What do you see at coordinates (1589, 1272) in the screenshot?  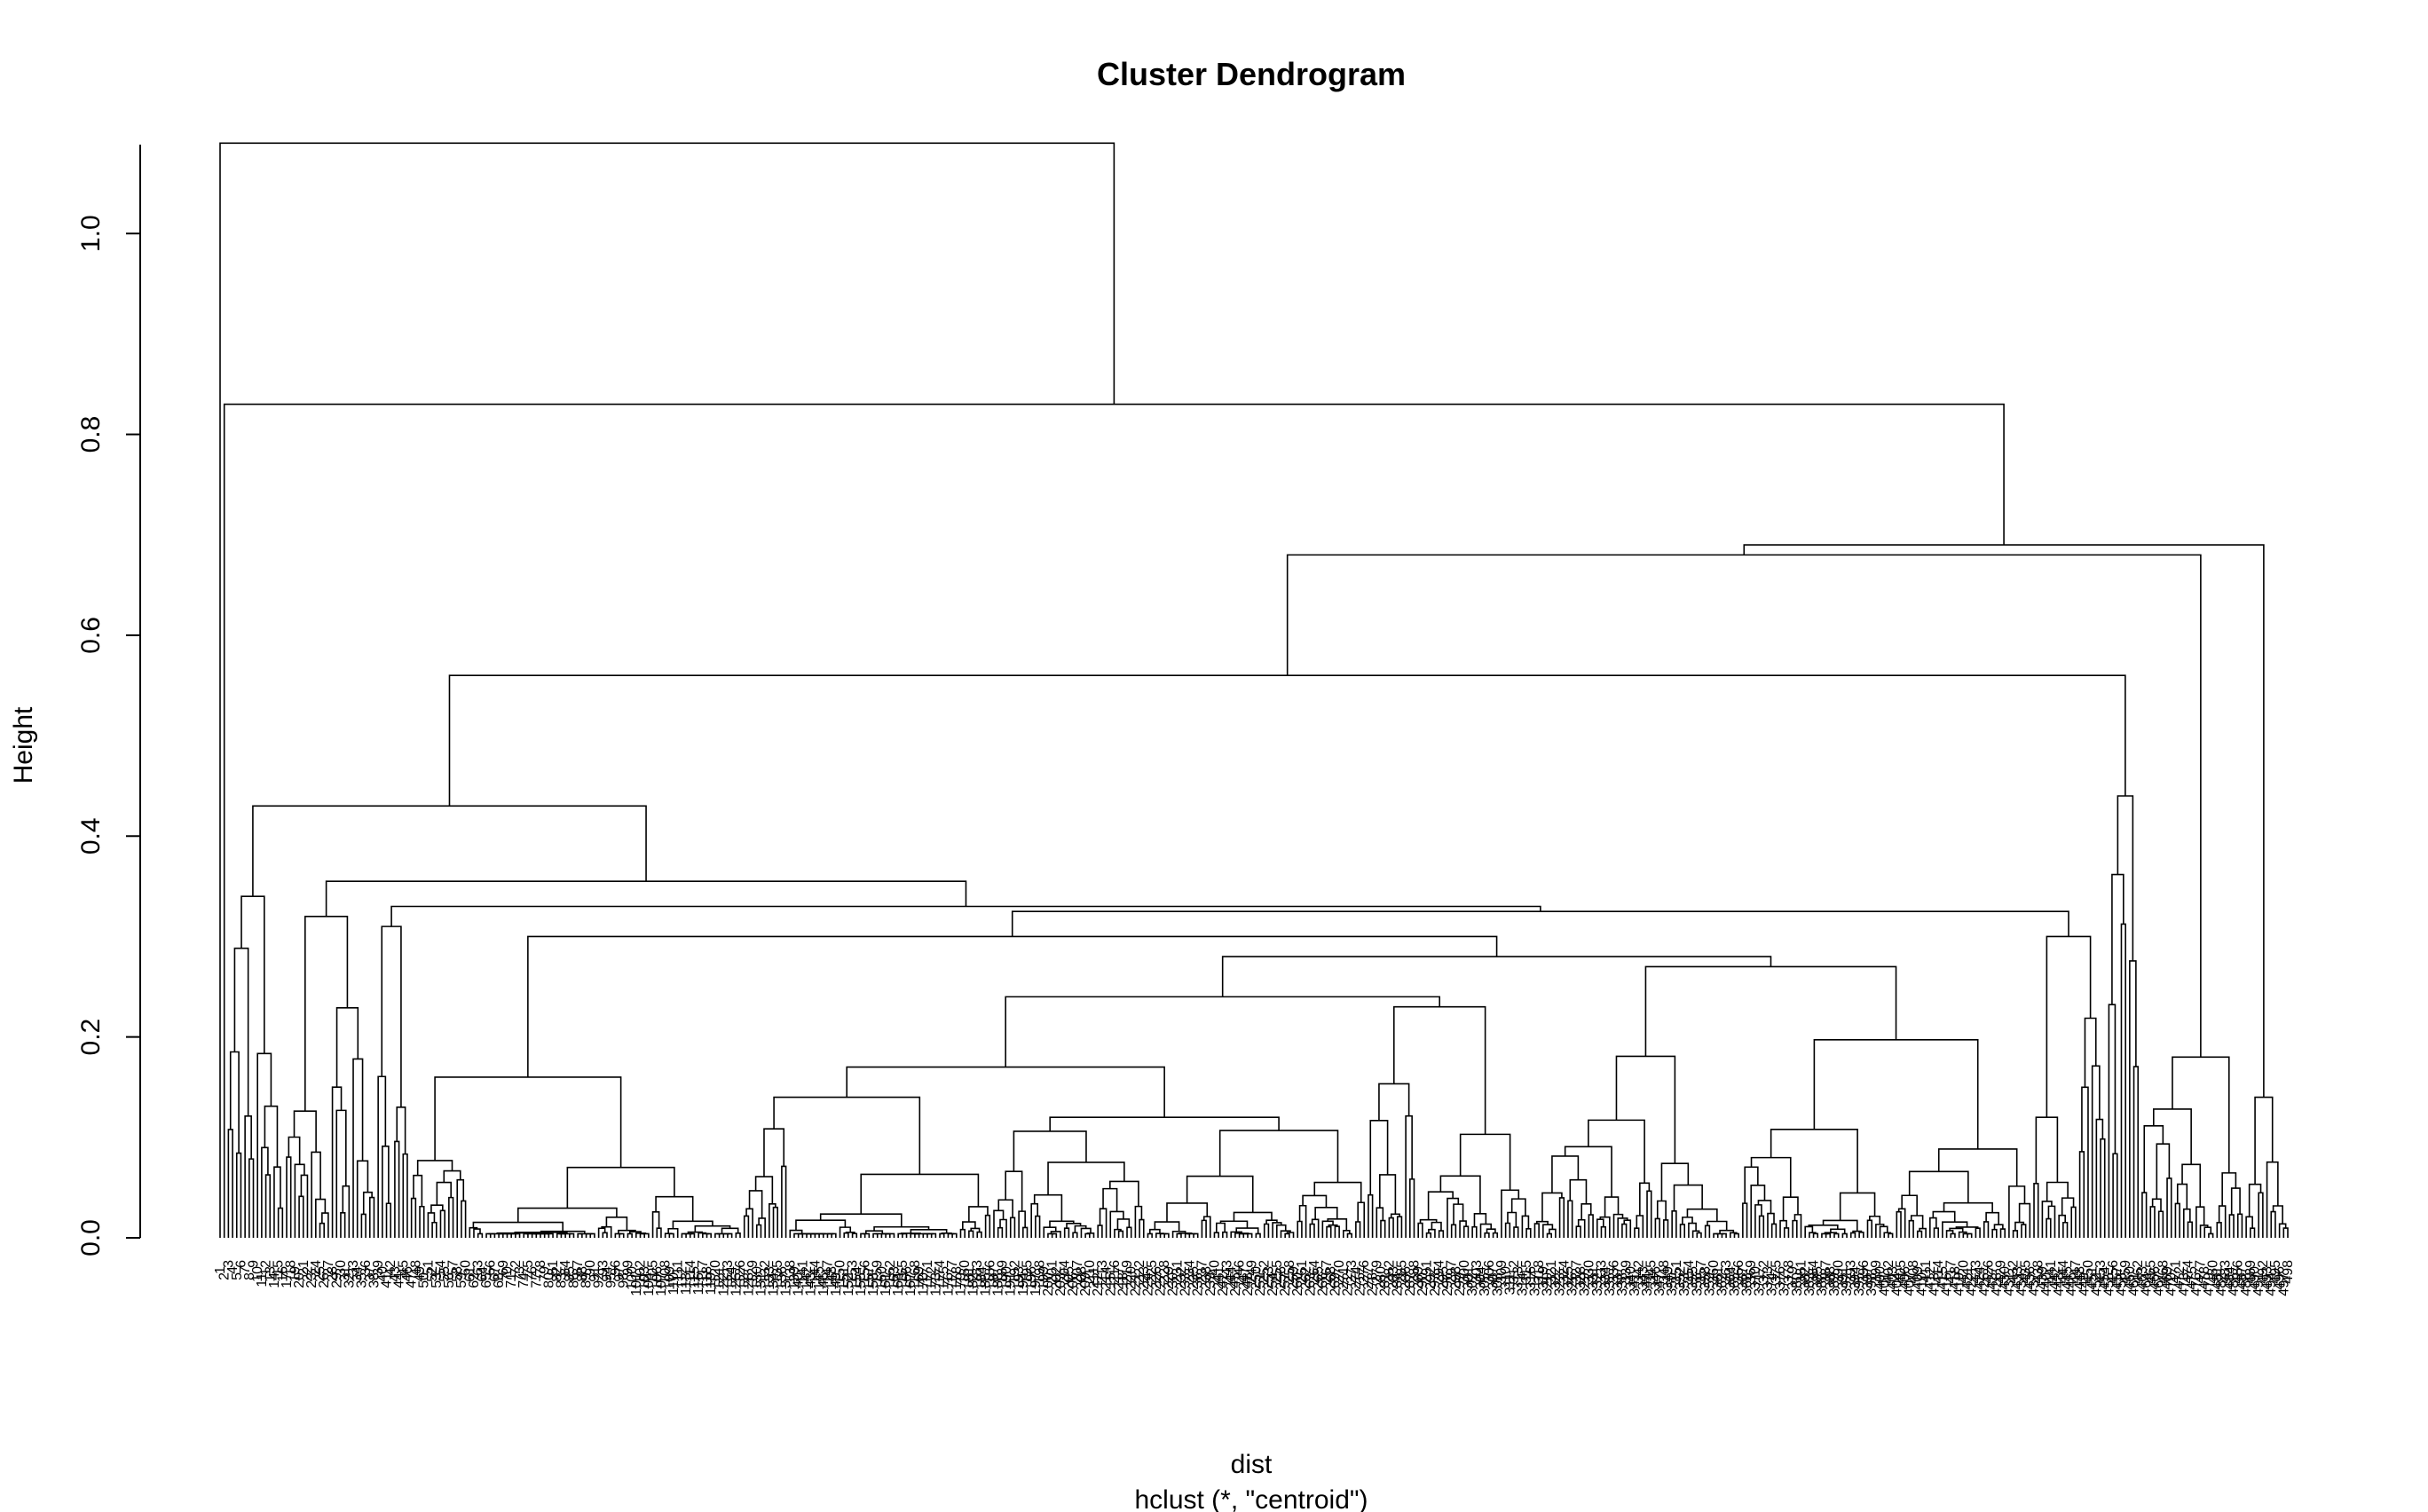 I see `leaf-label: 330` at bounding box center [1589, 1272].